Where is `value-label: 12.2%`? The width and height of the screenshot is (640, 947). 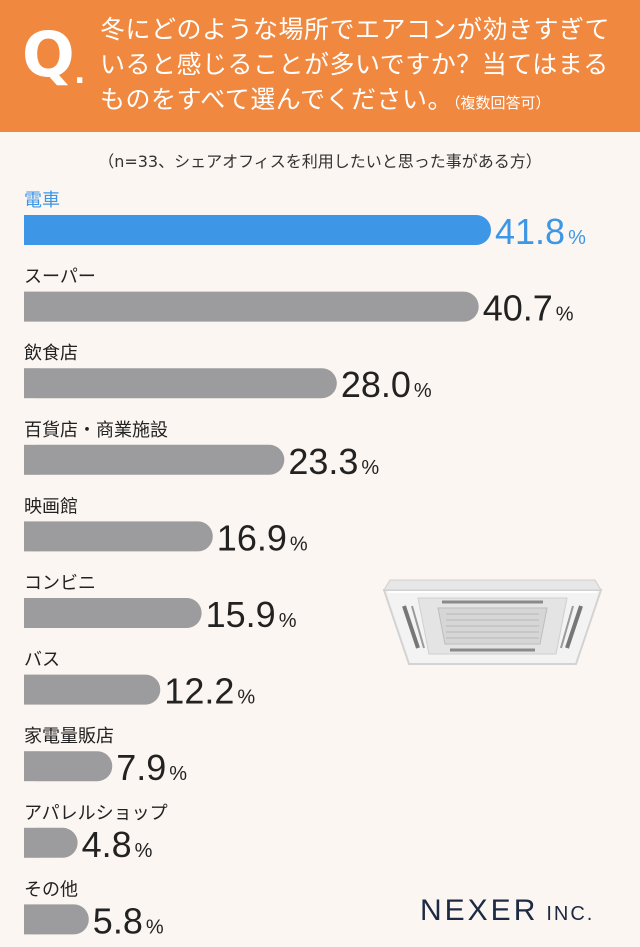 value-label: 12.2% is located at coordinates (209, 691).